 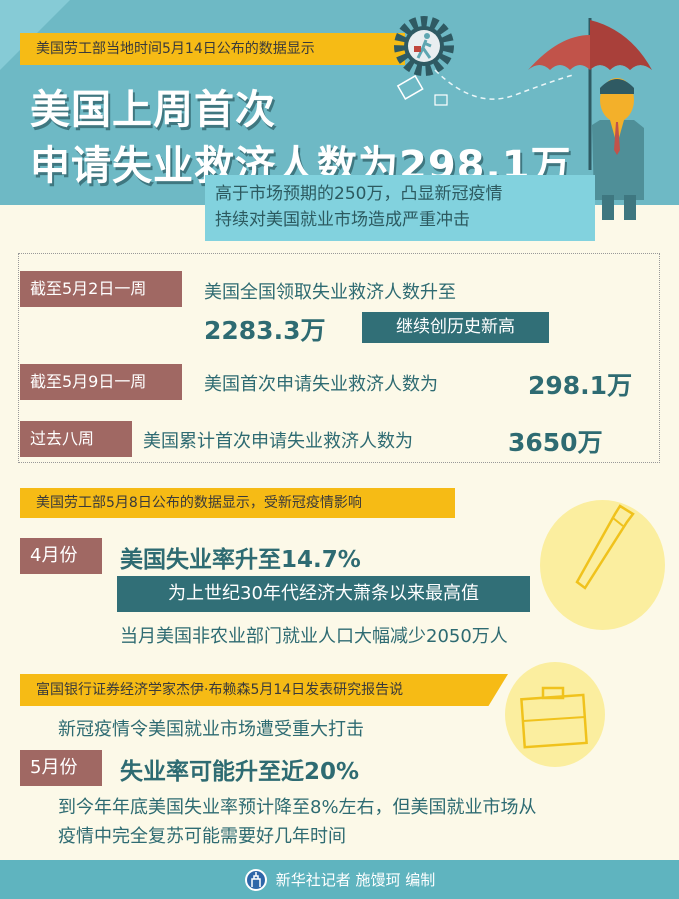 What do you see at coordinates (61, 556) in the screenshot?
I see `april-label: 4月份` at bounding box center [61, 556].